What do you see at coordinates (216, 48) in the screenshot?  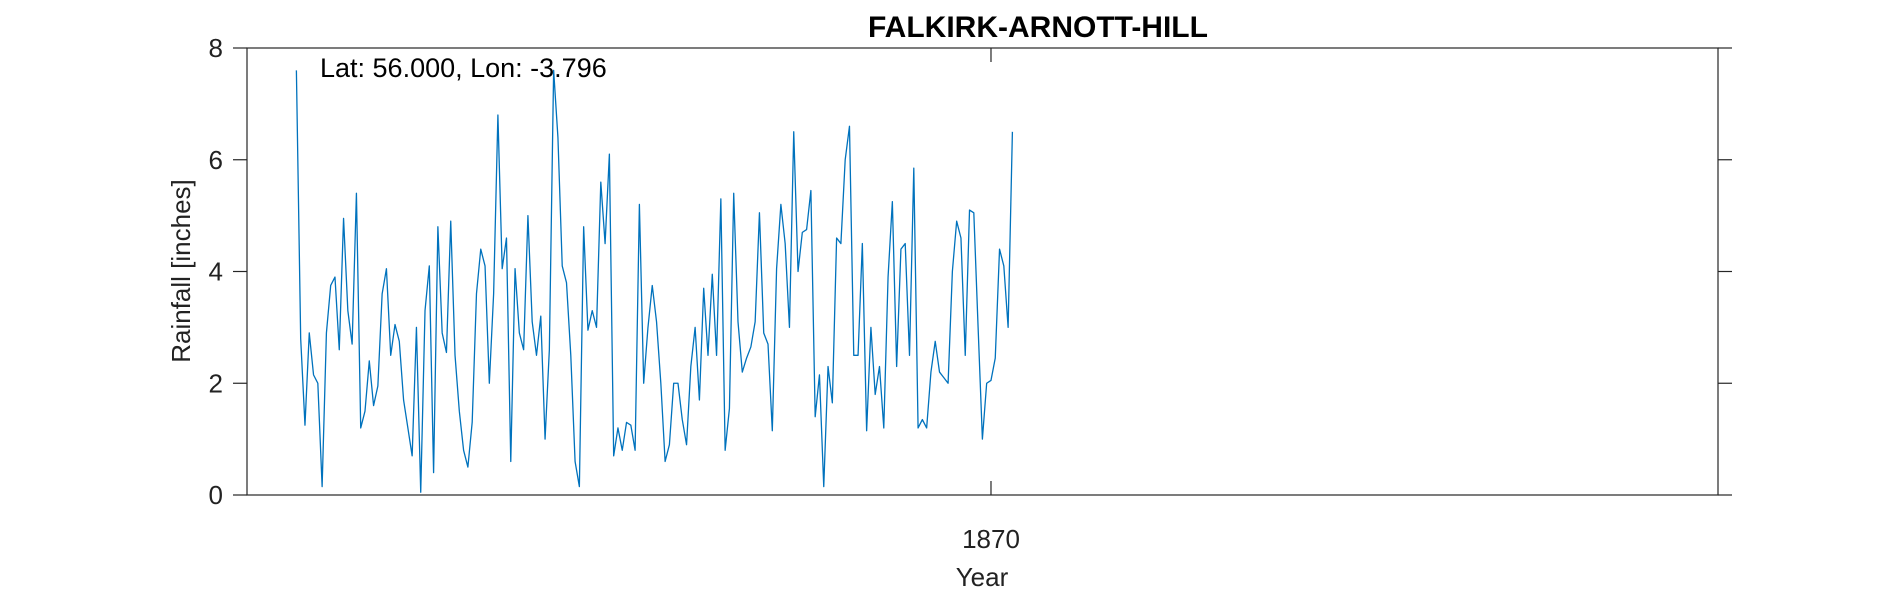 I see `y-tick-label: 8` at bounding box center [216, 48].